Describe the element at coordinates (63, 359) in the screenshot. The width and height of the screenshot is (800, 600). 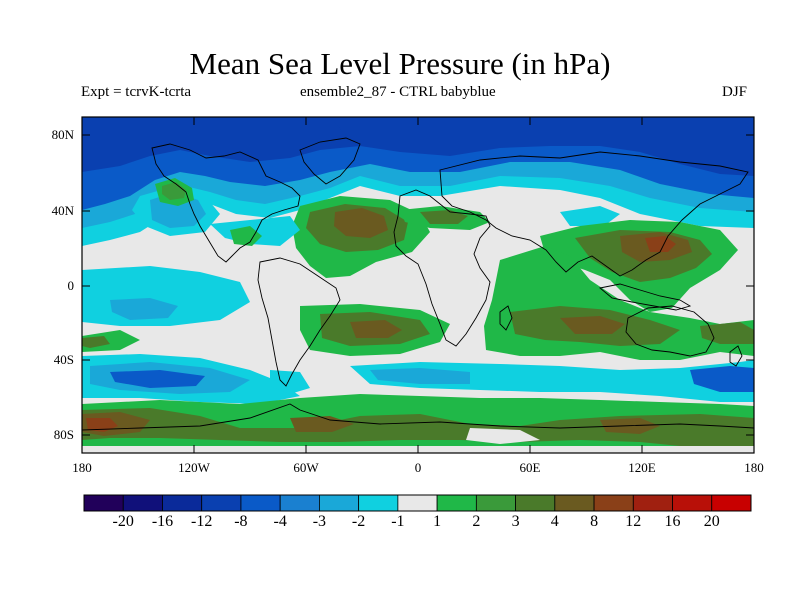
I see `lat-label-40s: 40S` at that location.